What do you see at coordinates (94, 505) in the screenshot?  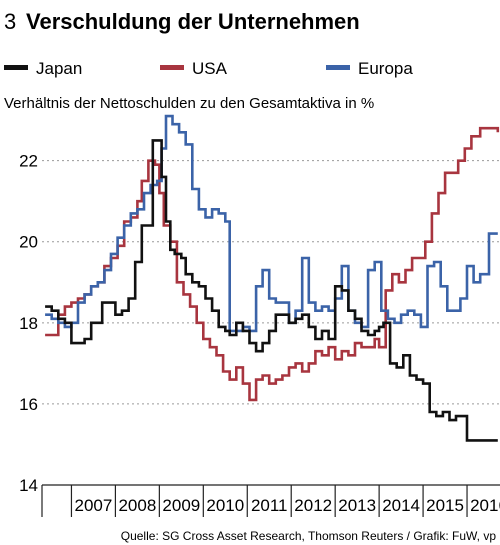 I see `x-tick-label: 2007` at bounding box center [94, 505].